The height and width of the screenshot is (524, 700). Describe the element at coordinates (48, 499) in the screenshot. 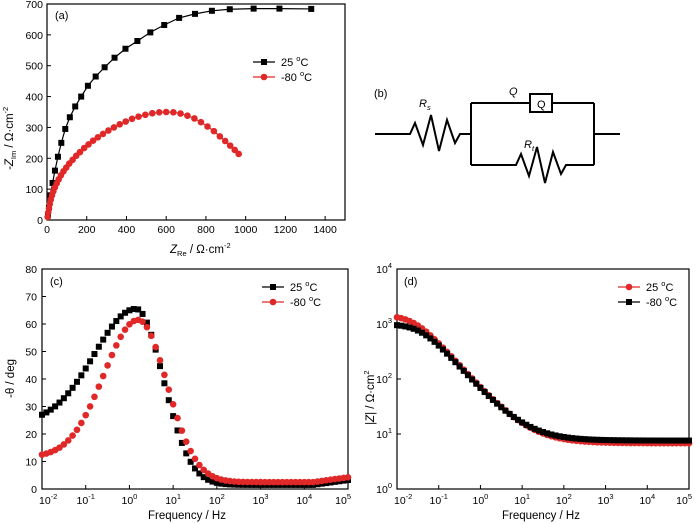

I see `x-tick-label-c-0: 10⁻²` at that location.